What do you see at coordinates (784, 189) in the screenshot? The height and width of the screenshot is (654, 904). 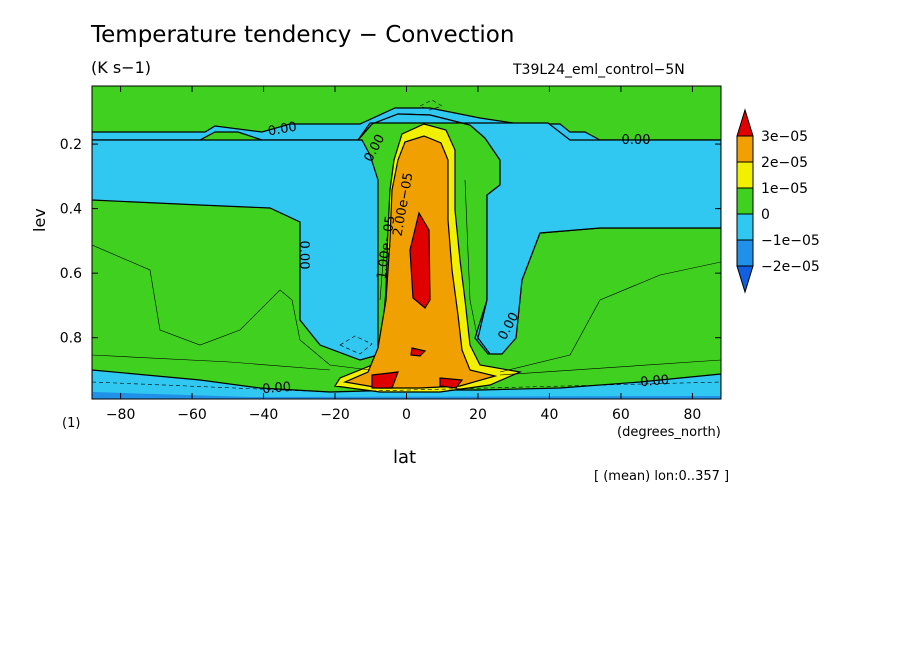 I see `colorbar-label: 1e−05` at bounding box center [784, 189].